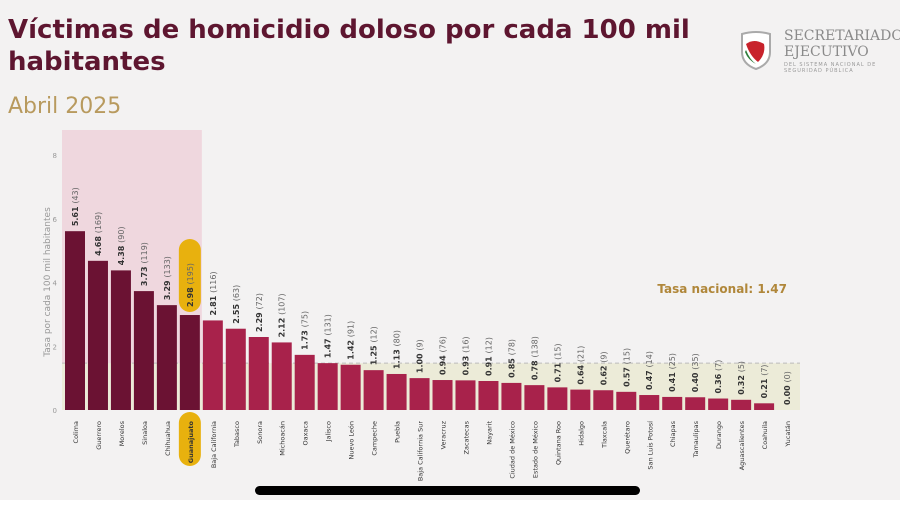 The image size is (900, 511). I want to click on bar-aguascalientes, so click(741, 404).